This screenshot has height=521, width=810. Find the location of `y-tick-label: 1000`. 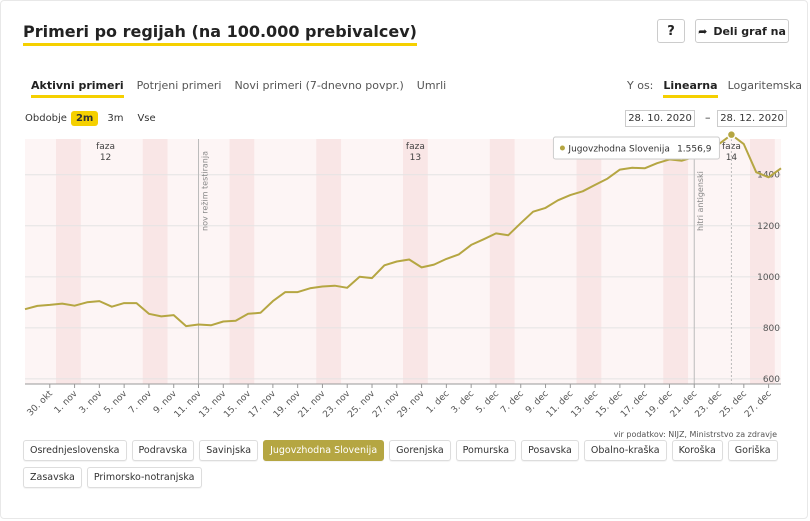

y-tick-label: 1000 is located at coordinates (768, 278).